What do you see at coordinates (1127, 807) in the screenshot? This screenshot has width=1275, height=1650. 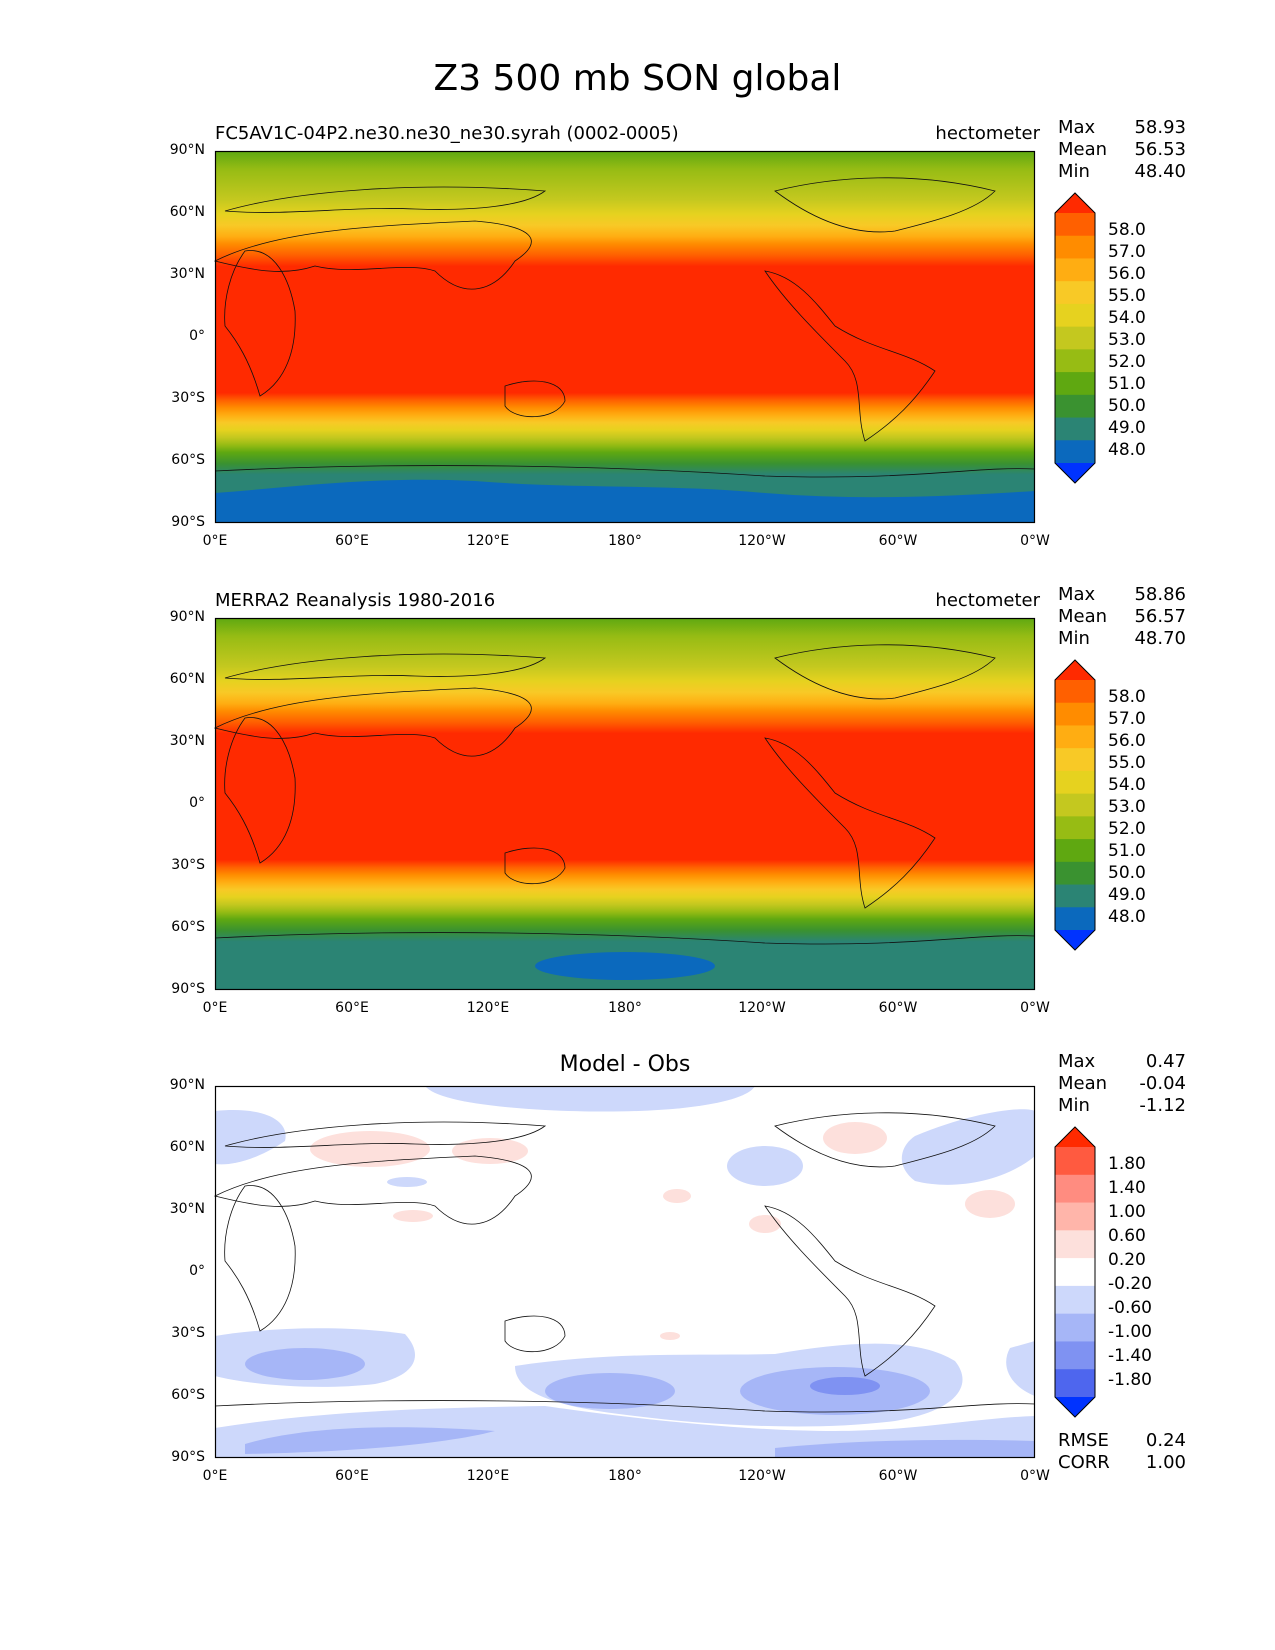 I see `colorbar-label: 53.0` at bounding box center [1127, 807].